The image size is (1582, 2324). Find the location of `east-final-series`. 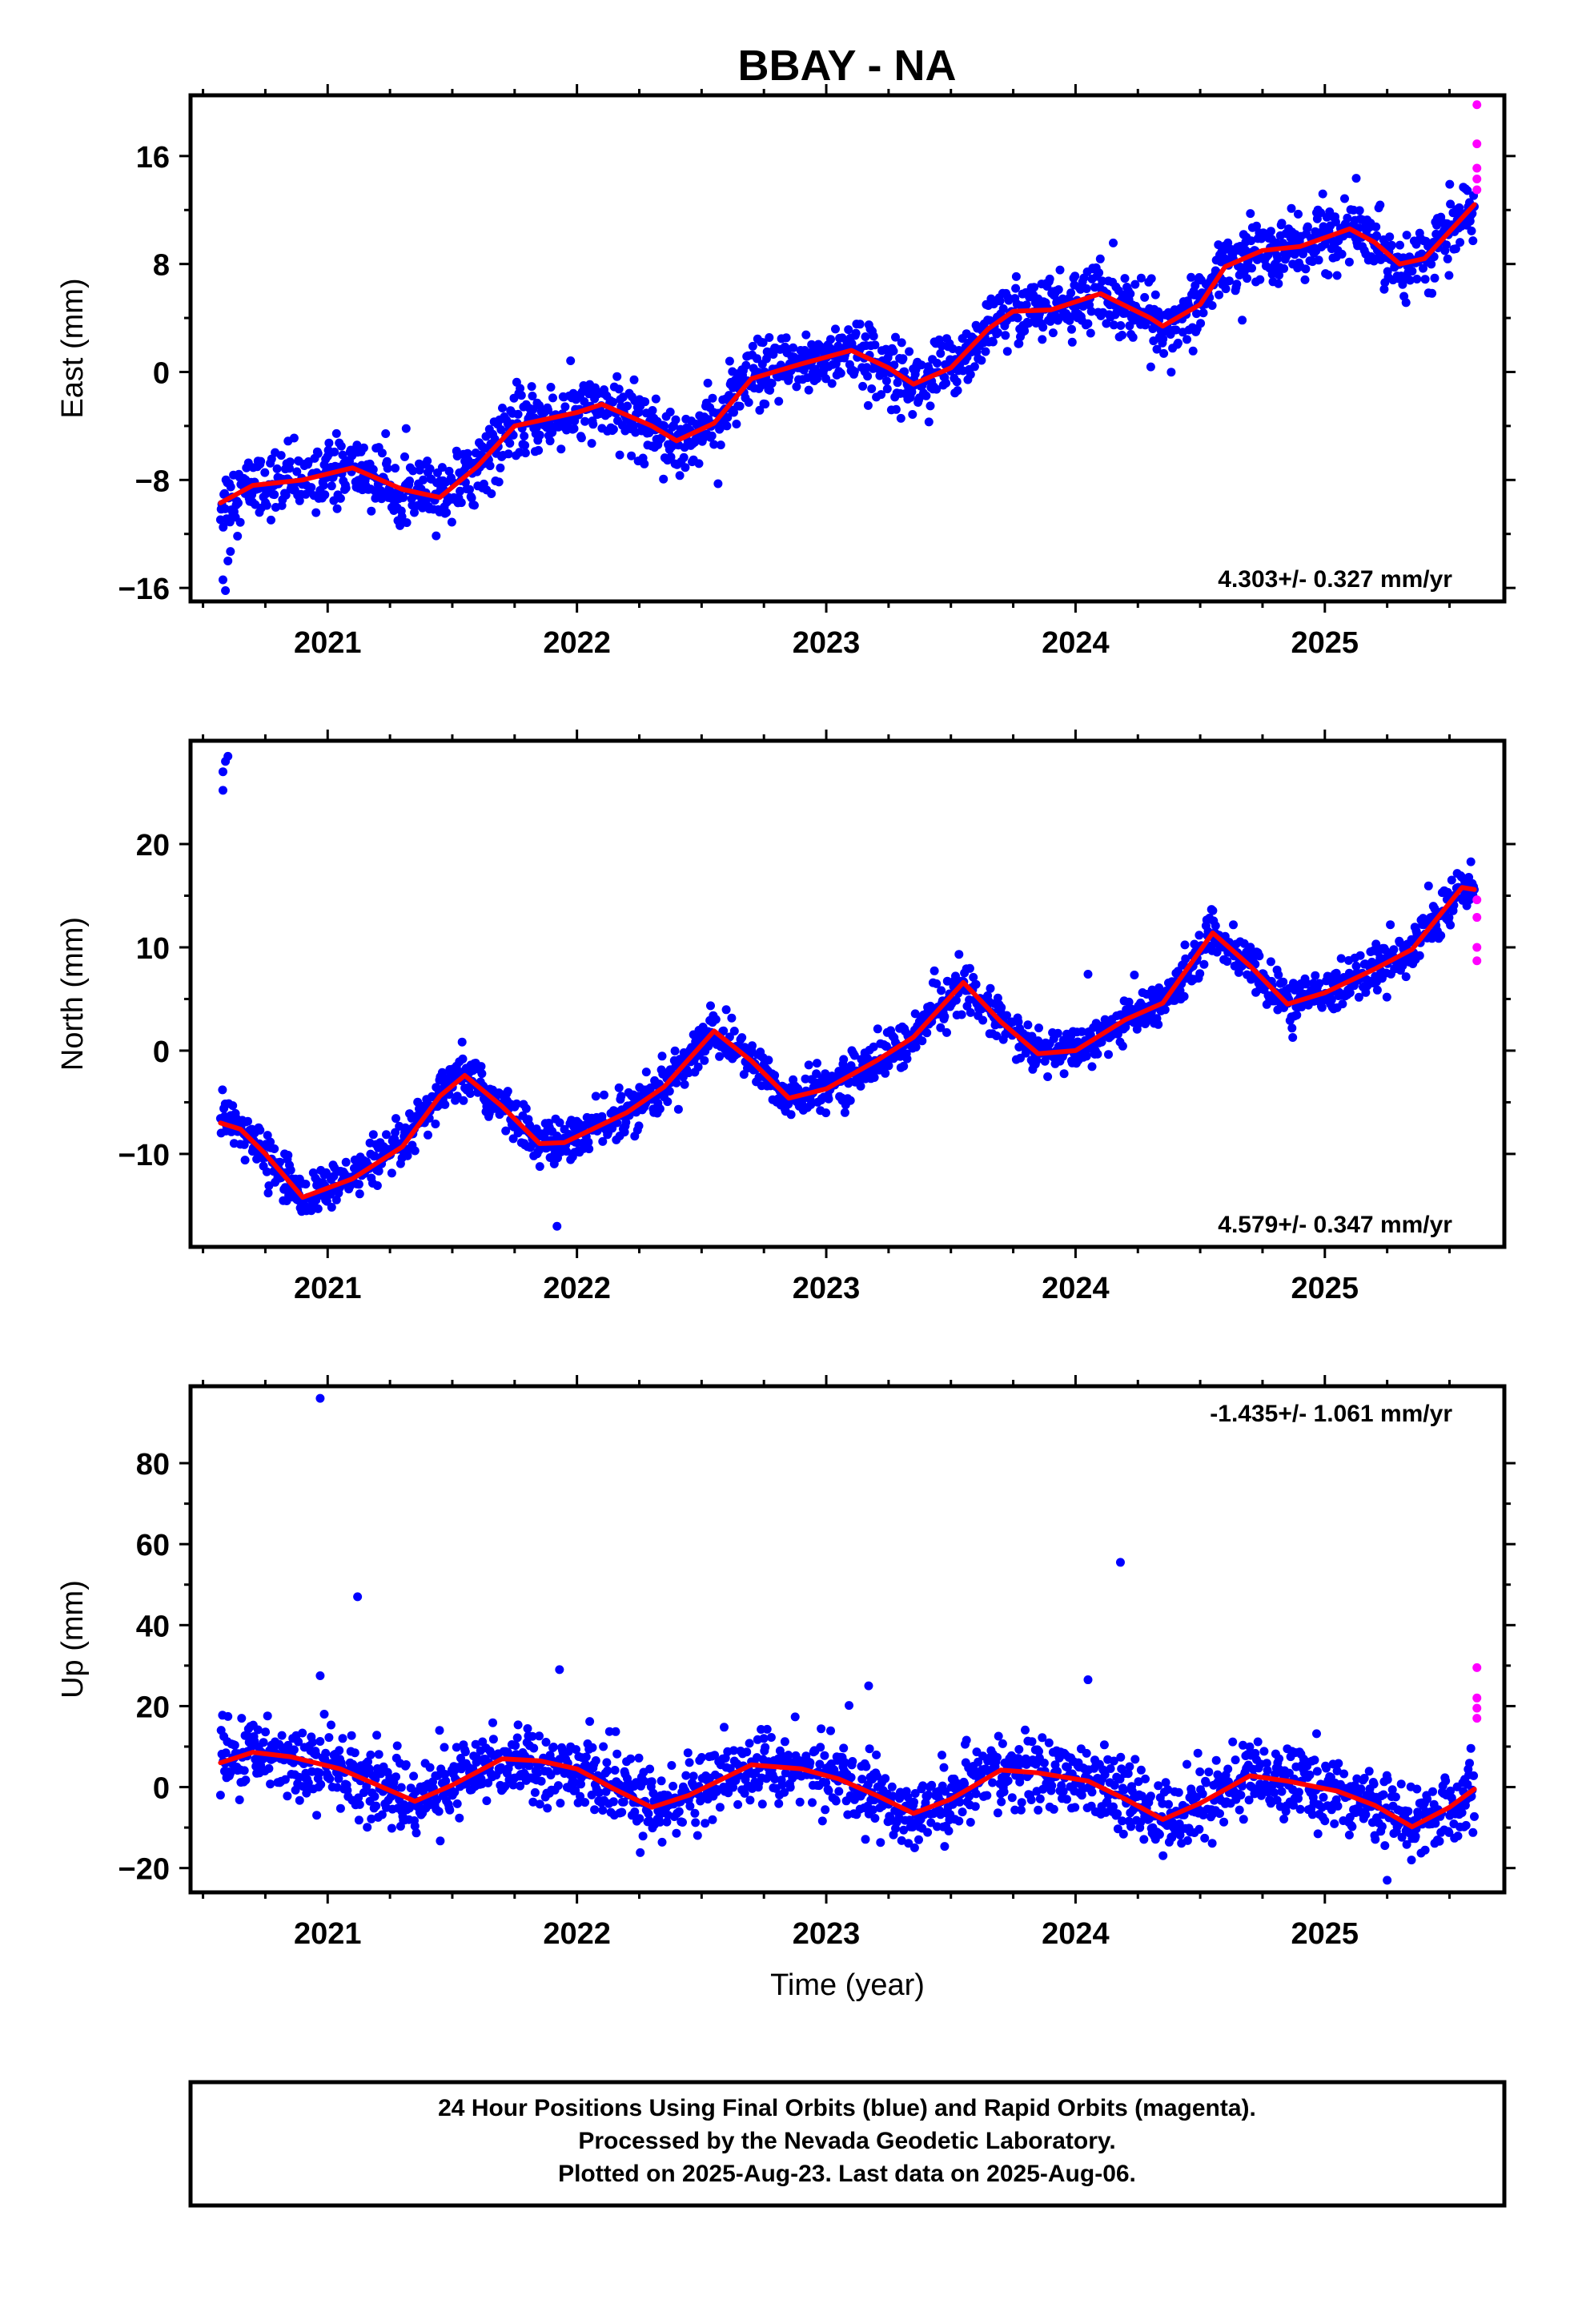

east-final-series is located at coordinates (847, 385).